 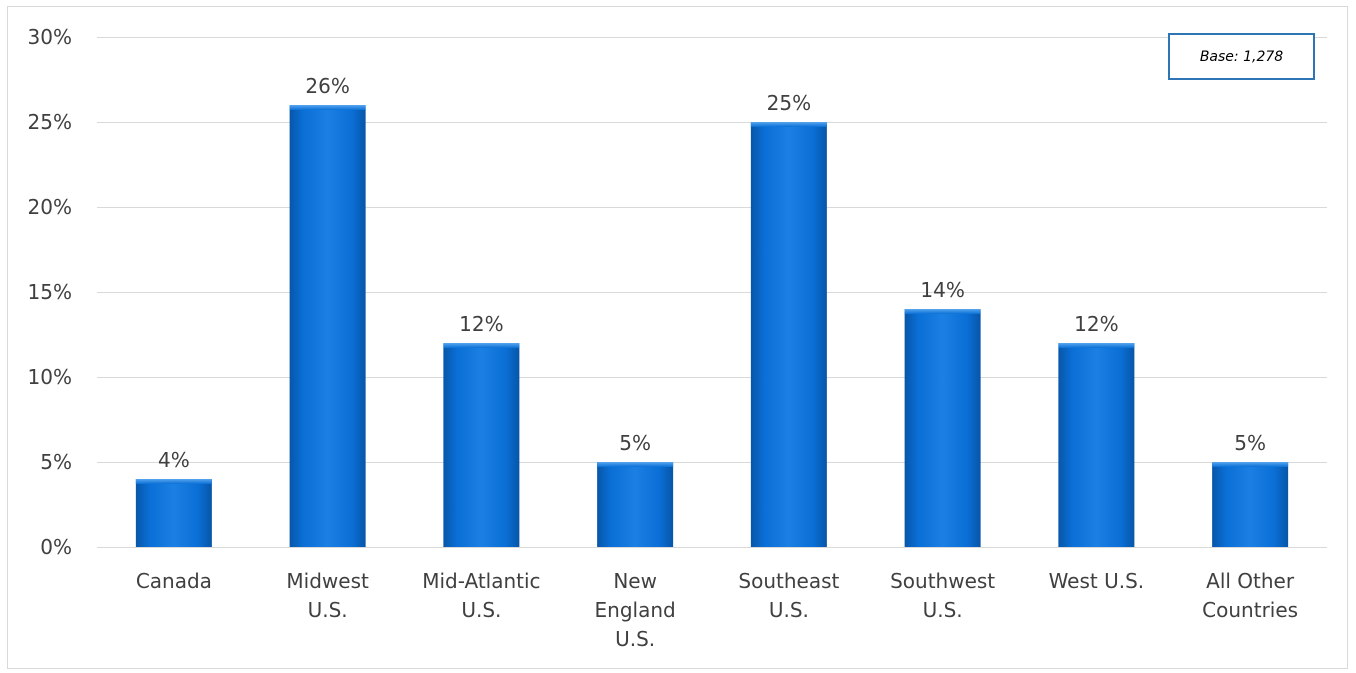 What do you see at coordinates (635, 610) in the screenshot?
I see `x-category-label: England` at bounding box center [635, 610].